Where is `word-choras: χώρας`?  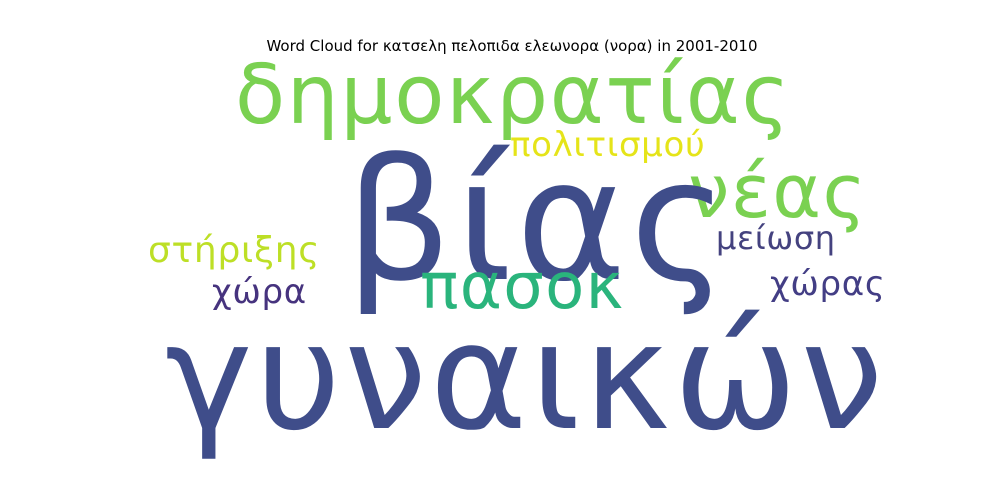
word-choras: χώρας is located at coordinates (828, 284).